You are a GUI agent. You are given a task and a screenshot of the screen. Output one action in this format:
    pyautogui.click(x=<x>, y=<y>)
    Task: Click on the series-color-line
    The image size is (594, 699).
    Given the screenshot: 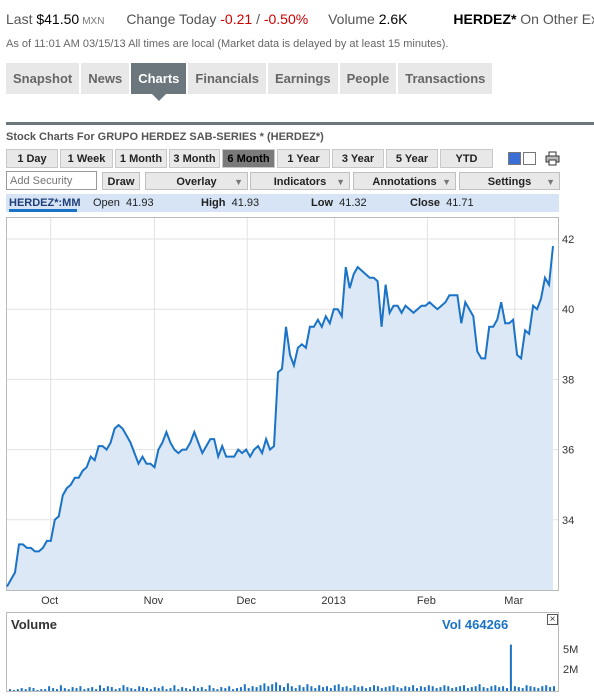 What is the action you would take?
    pyautogui.click(x=43, y=210)
    